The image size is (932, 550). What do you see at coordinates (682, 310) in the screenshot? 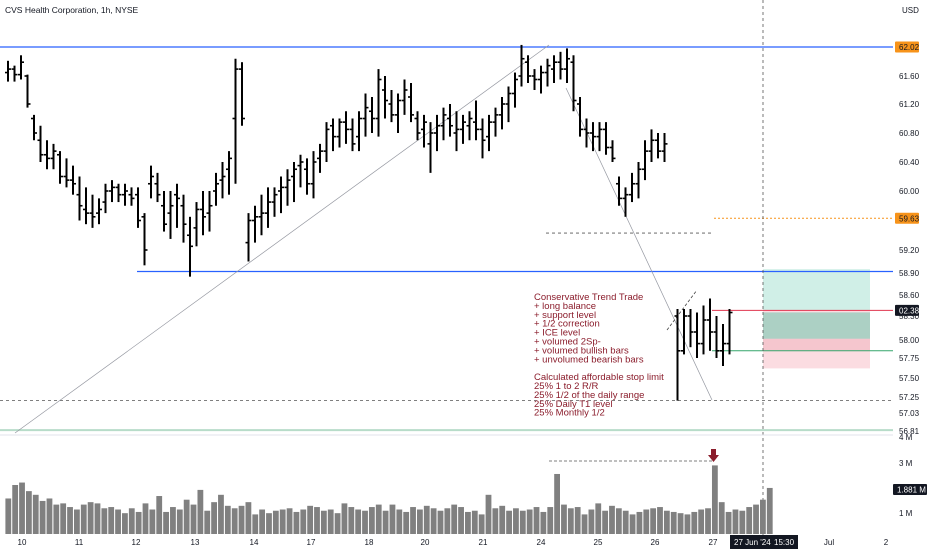
I see `projection-dash` at bounding box center [682, 310].